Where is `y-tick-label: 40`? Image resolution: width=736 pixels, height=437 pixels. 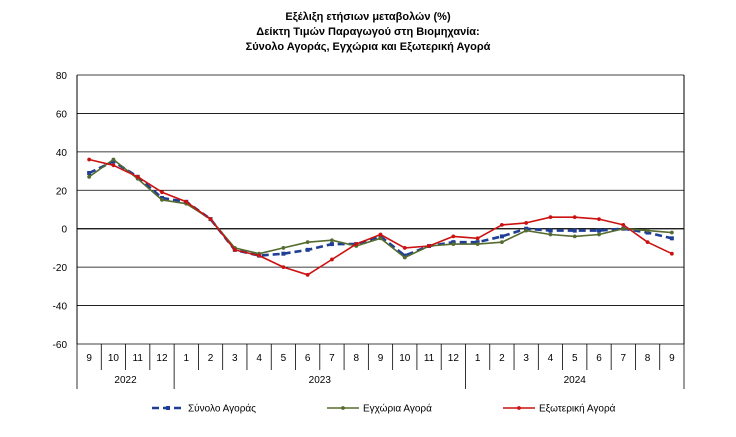
y-tick-label: 40 is located at coordinates (62, 153).